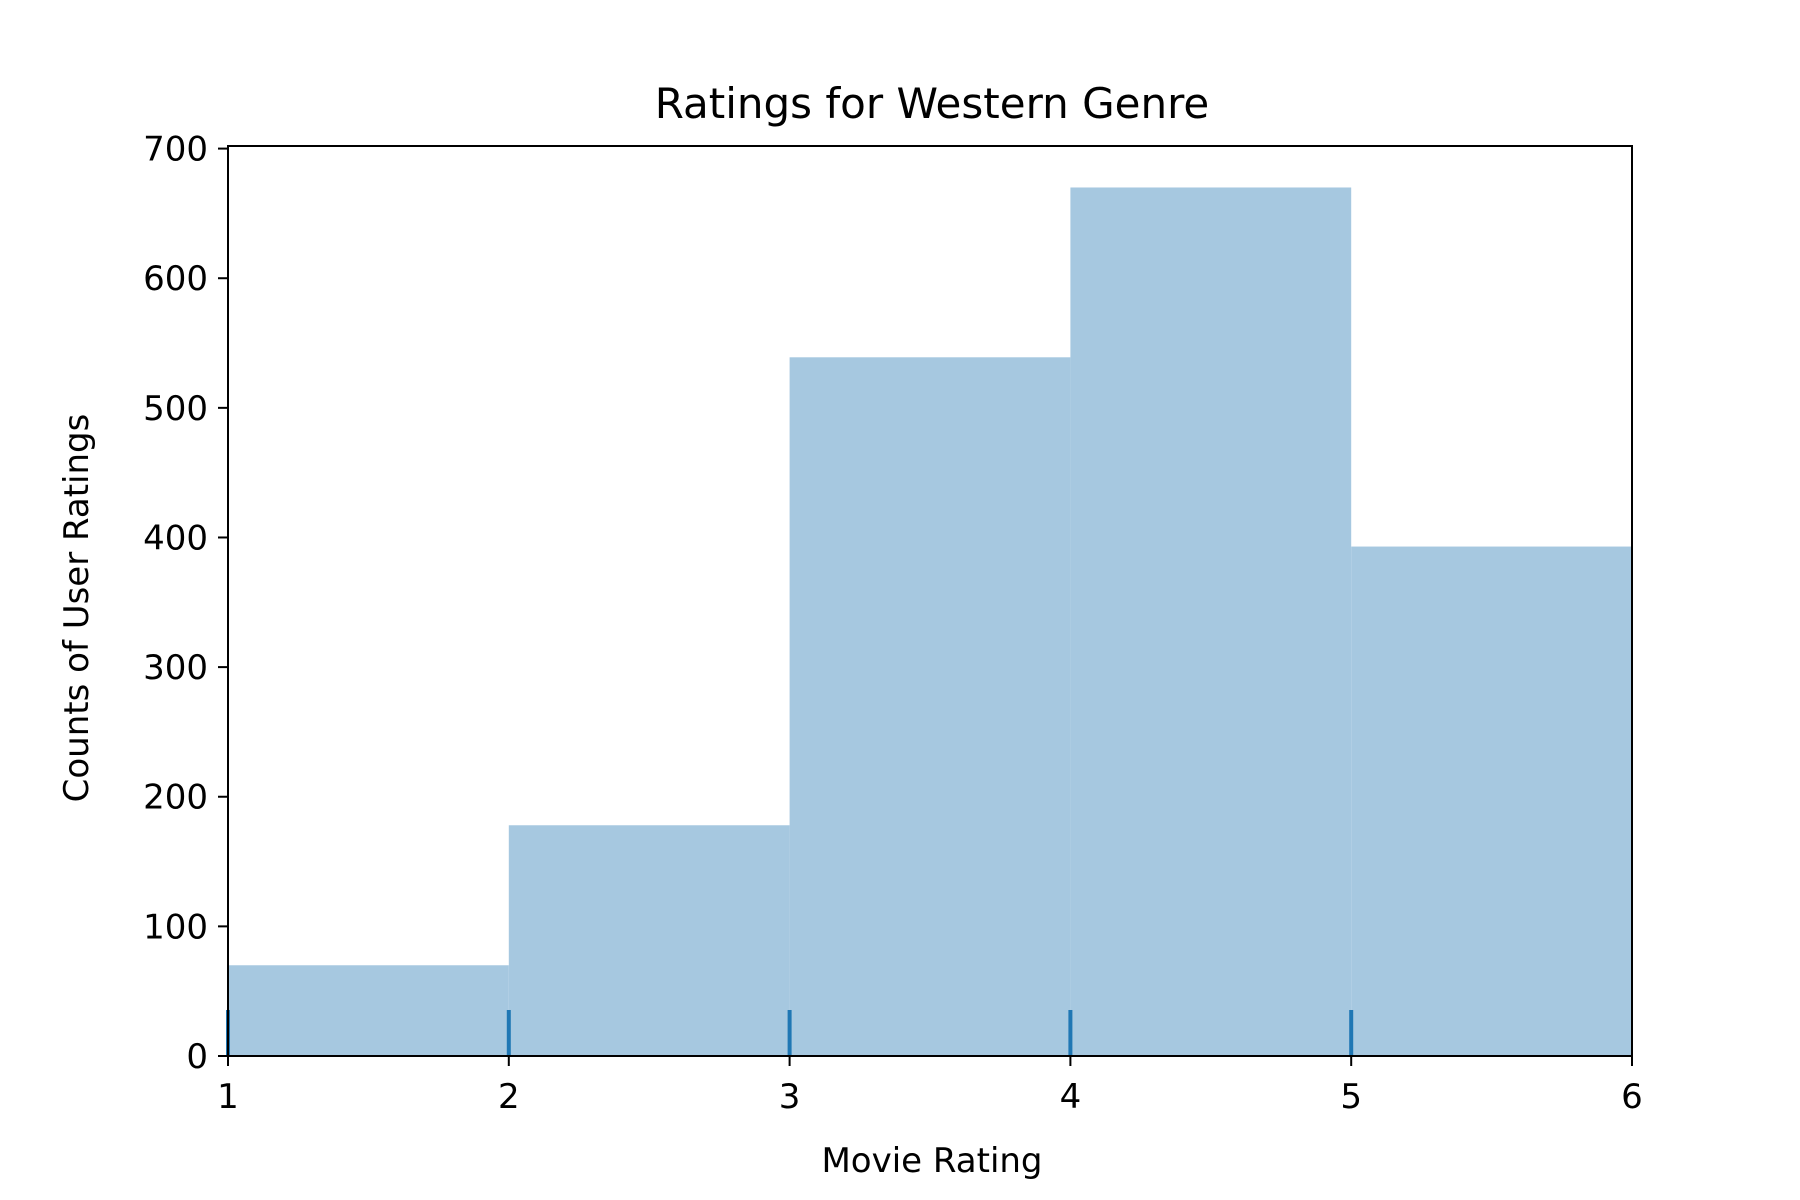  What do you see at coordinates (1351, 1097) in the screenshot?
I see `x-tick-label: 5` at bounding box center [1351, 1097].